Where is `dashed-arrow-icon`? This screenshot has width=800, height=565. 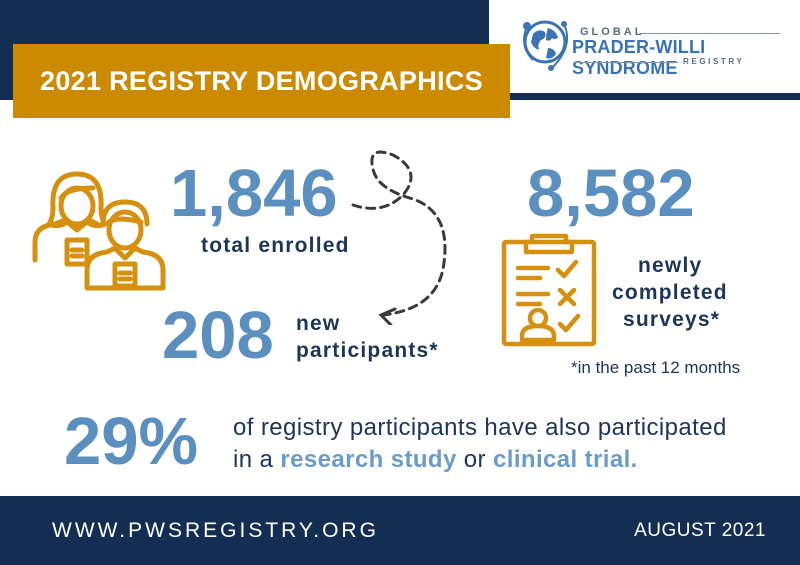 dashed-arrow-icon is located at coordinates (399, 237).